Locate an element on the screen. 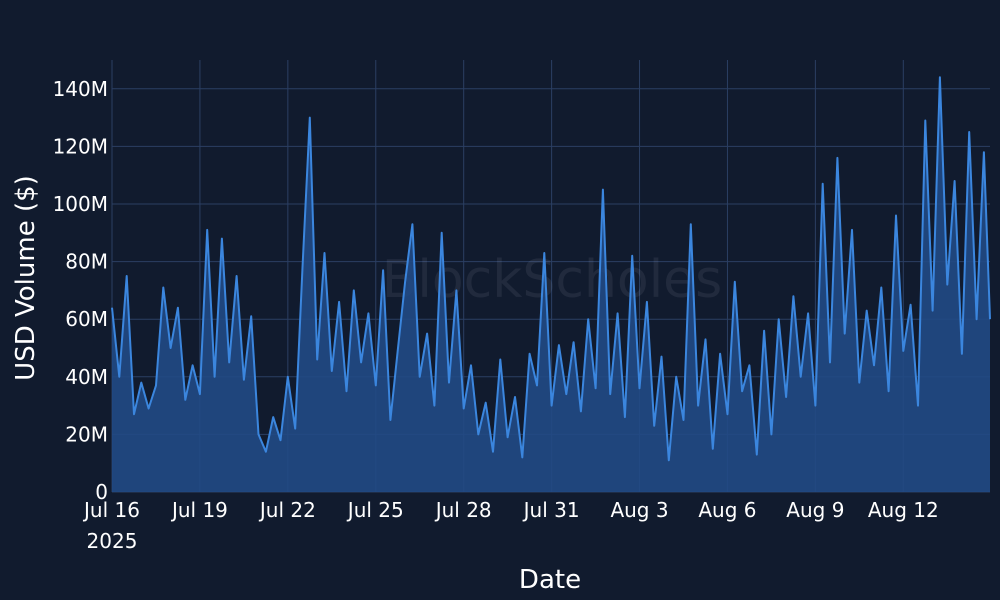  watermark: BlockScholes is located at coordinates (552, 280).